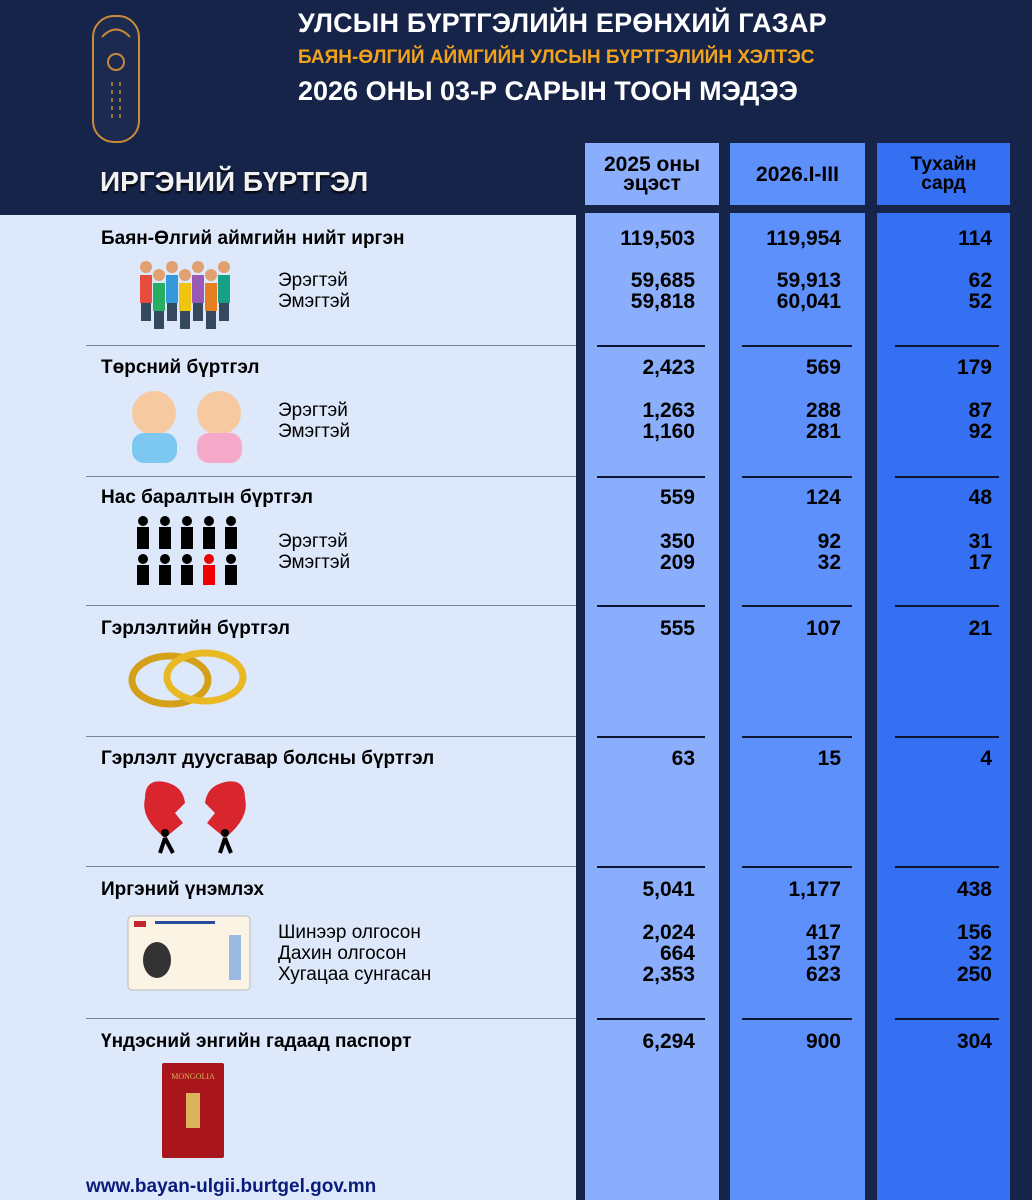  I want to click on period-title: 2026 ОНЫ 03-Р САРЫН ТООН МЭДЭЭ, so click(548, 91).